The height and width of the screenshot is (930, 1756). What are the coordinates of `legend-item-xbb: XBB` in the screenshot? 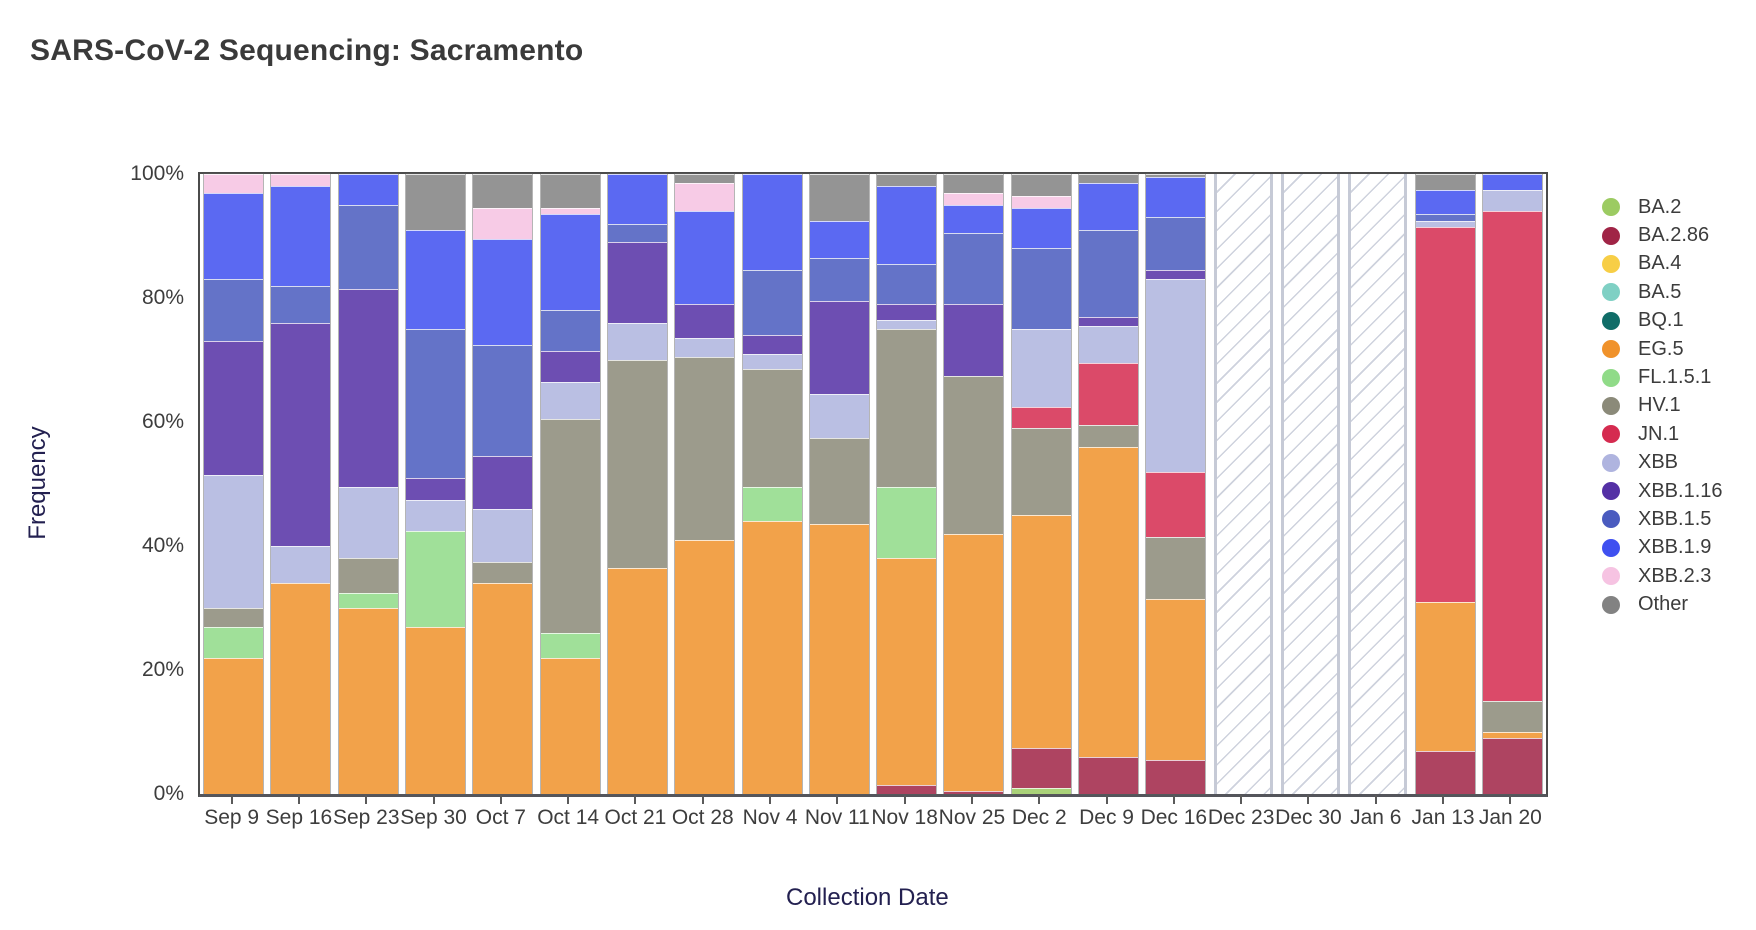 It's located at (1662, 463).